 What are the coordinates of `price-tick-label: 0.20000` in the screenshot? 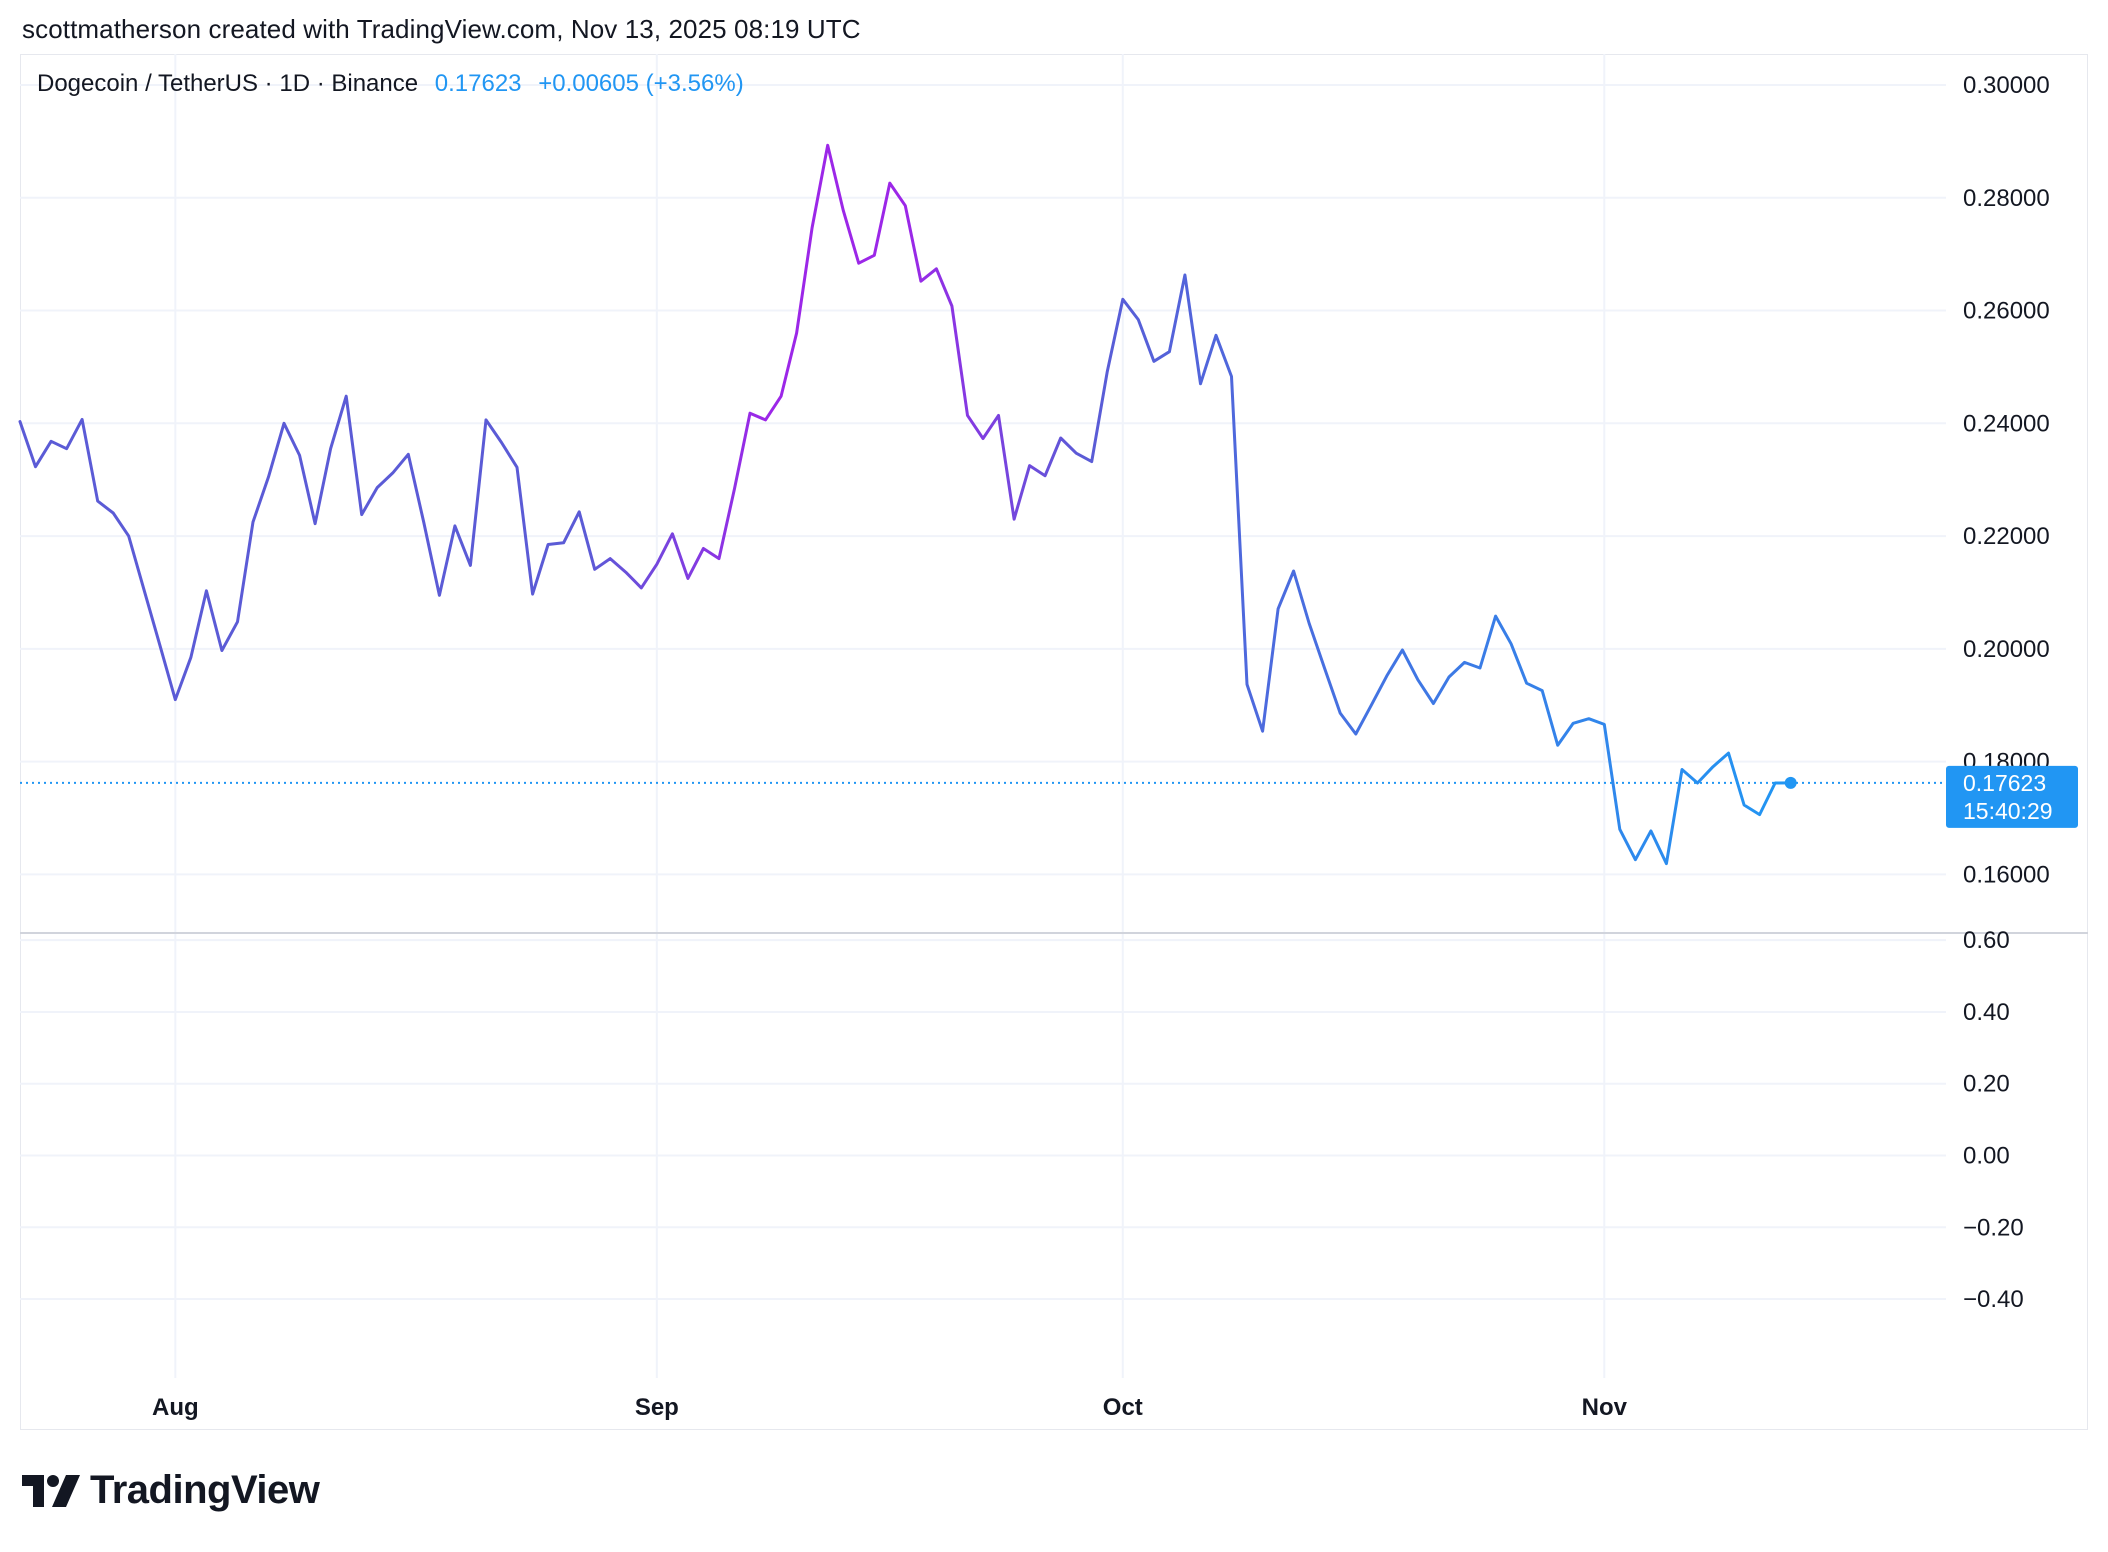 It's located at (2006, 649).